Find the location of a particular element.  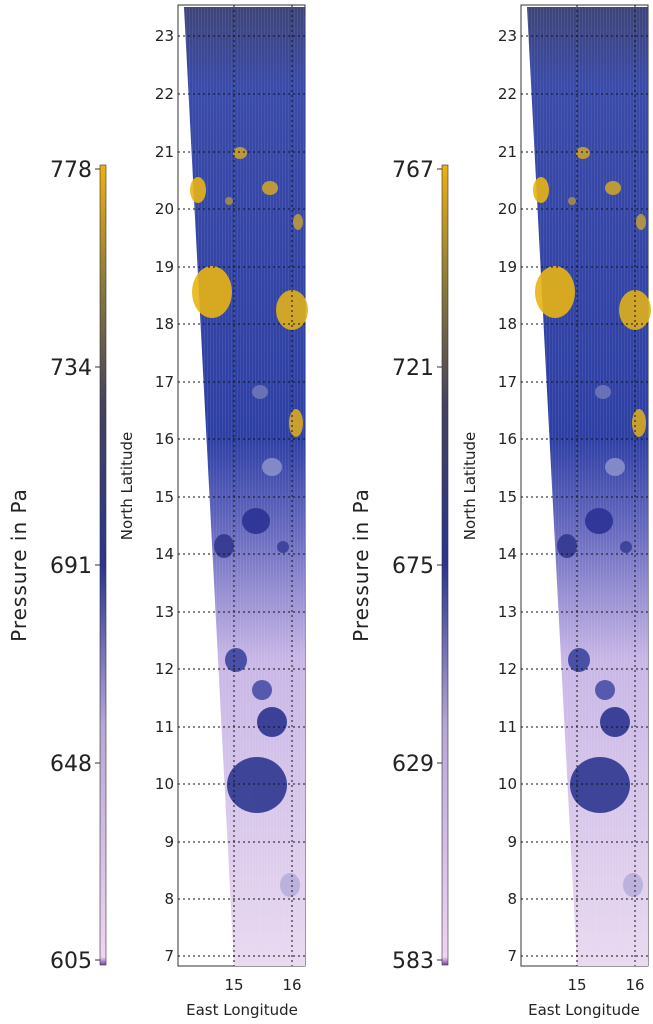

right-colorbar-label: Pressure in Pa is located at coordinates (361, 565).